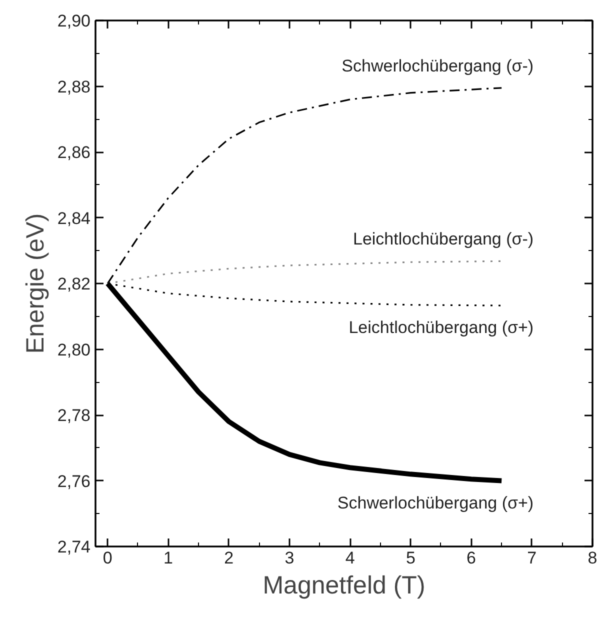 The width and height of the screenshot is (606, 626). Describe the element at coordinates (229, 558) in the screenshot. I see `x-tick-label: 2` at that location.